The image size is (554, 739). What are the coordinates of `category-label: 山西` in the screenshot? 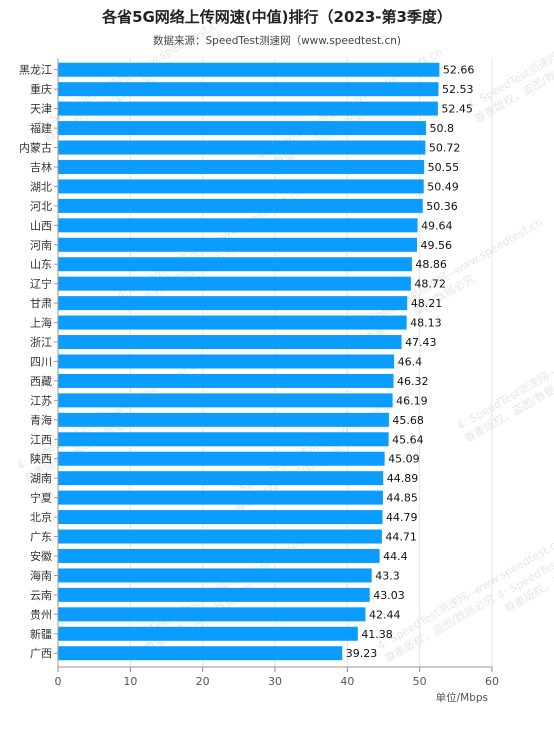 It's located at (41, 225).